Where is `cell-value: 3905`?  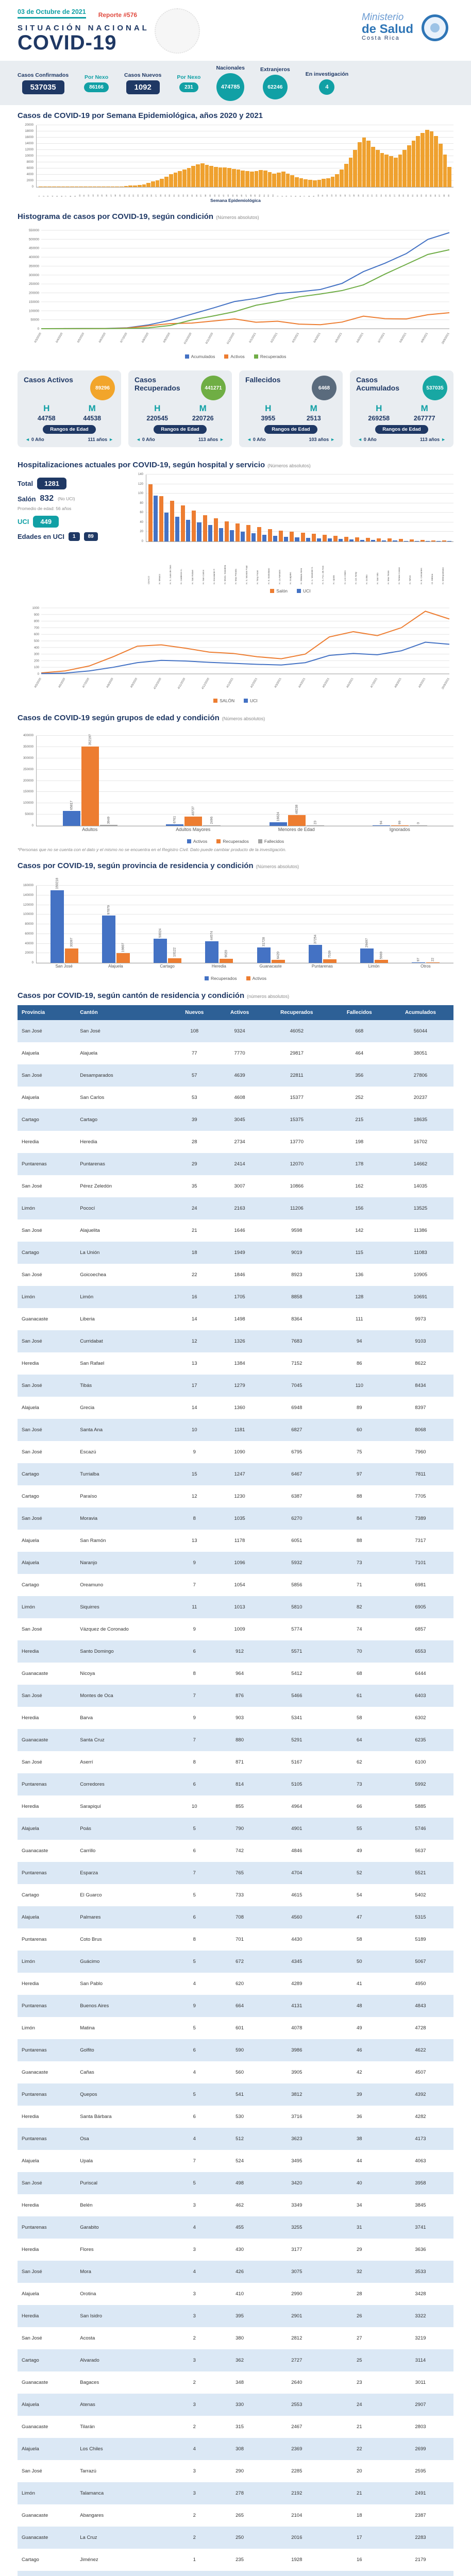
cell-value: 3905 is located at coordinates (296, 2072).